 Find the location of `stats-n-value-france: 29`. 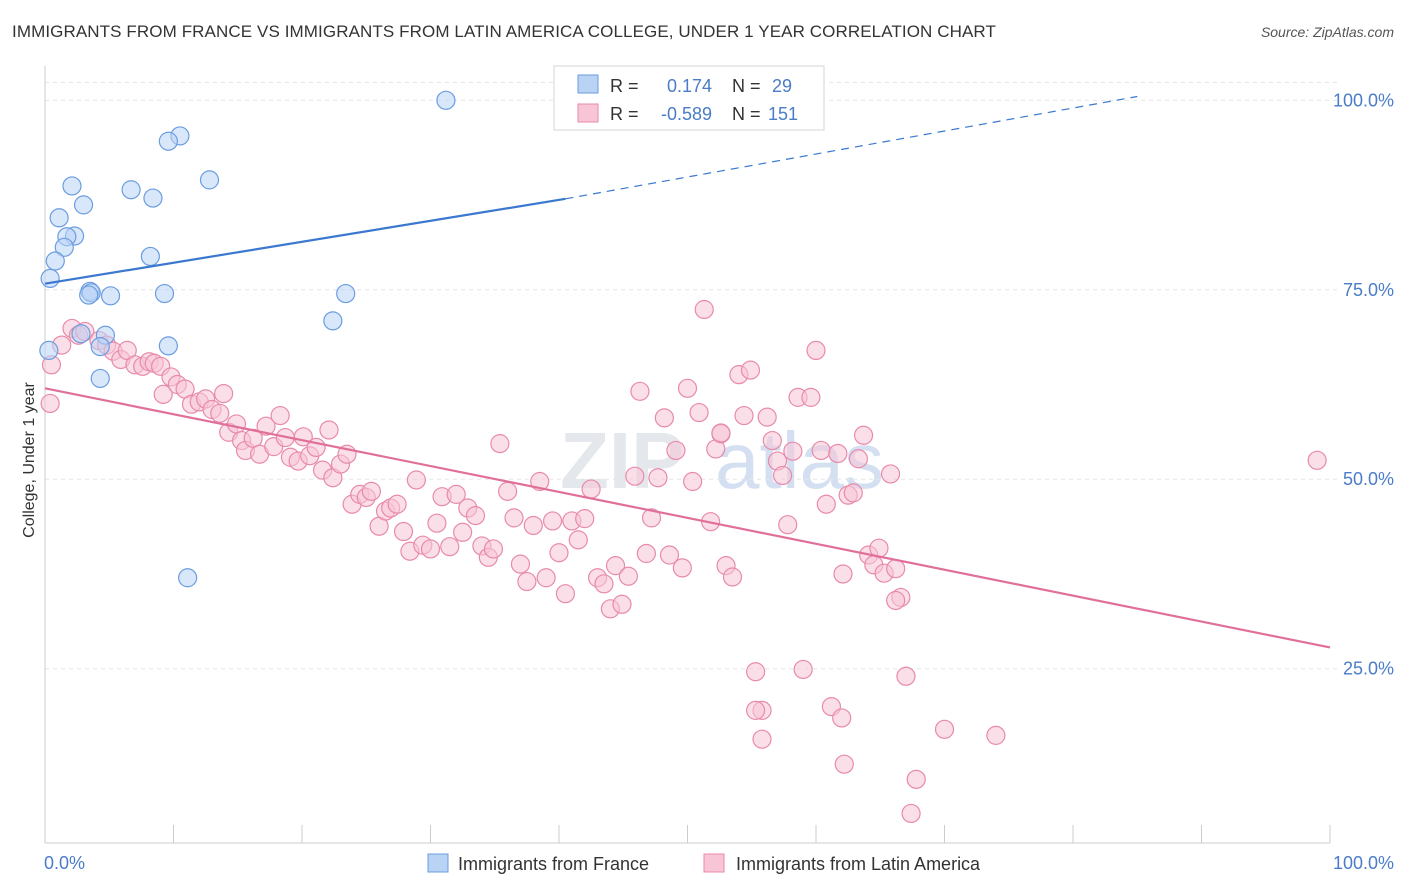

stats-n-value-france: 29 is located at coordinates (782, 86).